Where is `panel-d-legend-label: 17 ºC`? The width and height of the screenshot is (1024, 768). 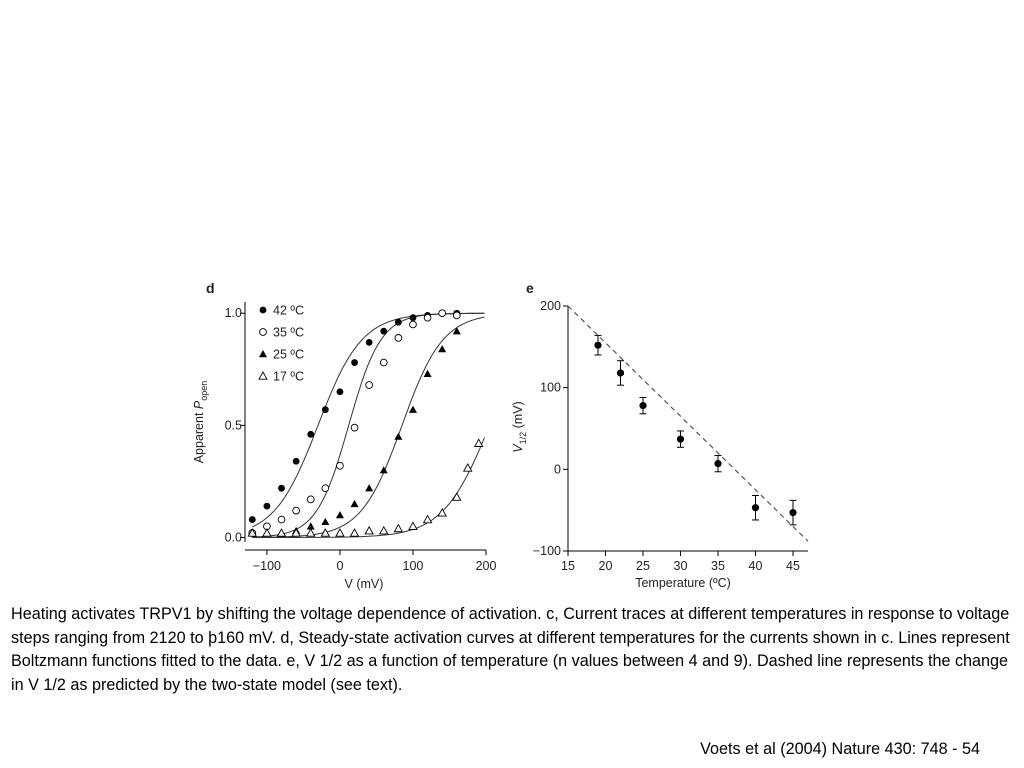
panel-d-legend-label: 17 ºC is located at coordinates (288, 377).